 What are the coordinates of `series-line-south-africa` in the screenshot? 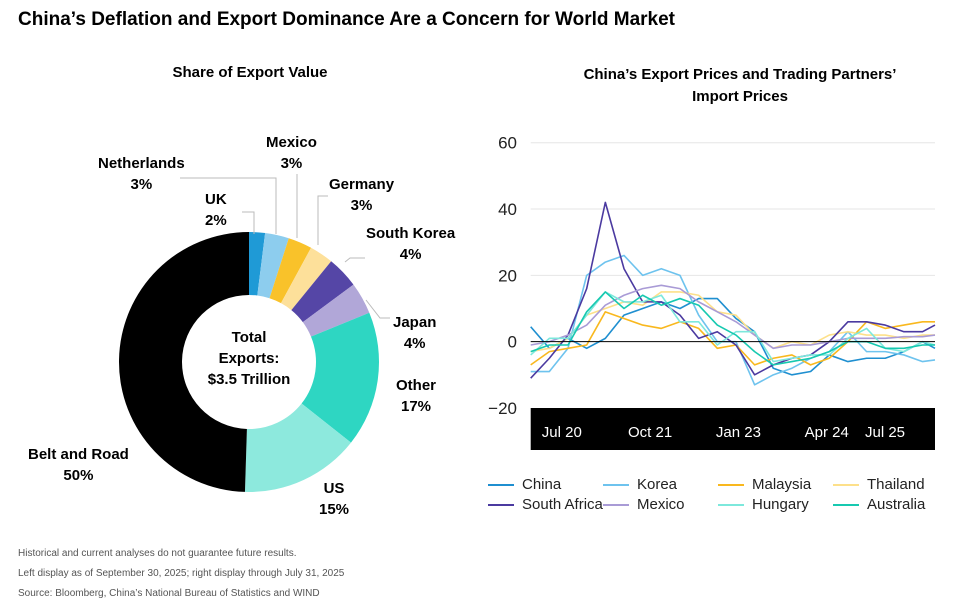 It's located at (733, 290).